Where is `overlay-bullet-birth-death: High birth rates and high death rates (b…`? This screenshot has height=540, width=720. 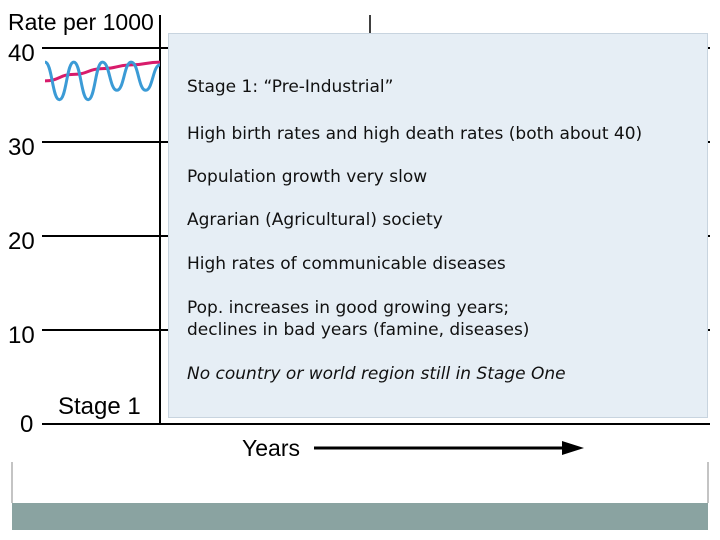
overlay-bullet-birth-death: High birth rates and high death rates (b… is located at coordinates (415, 134).